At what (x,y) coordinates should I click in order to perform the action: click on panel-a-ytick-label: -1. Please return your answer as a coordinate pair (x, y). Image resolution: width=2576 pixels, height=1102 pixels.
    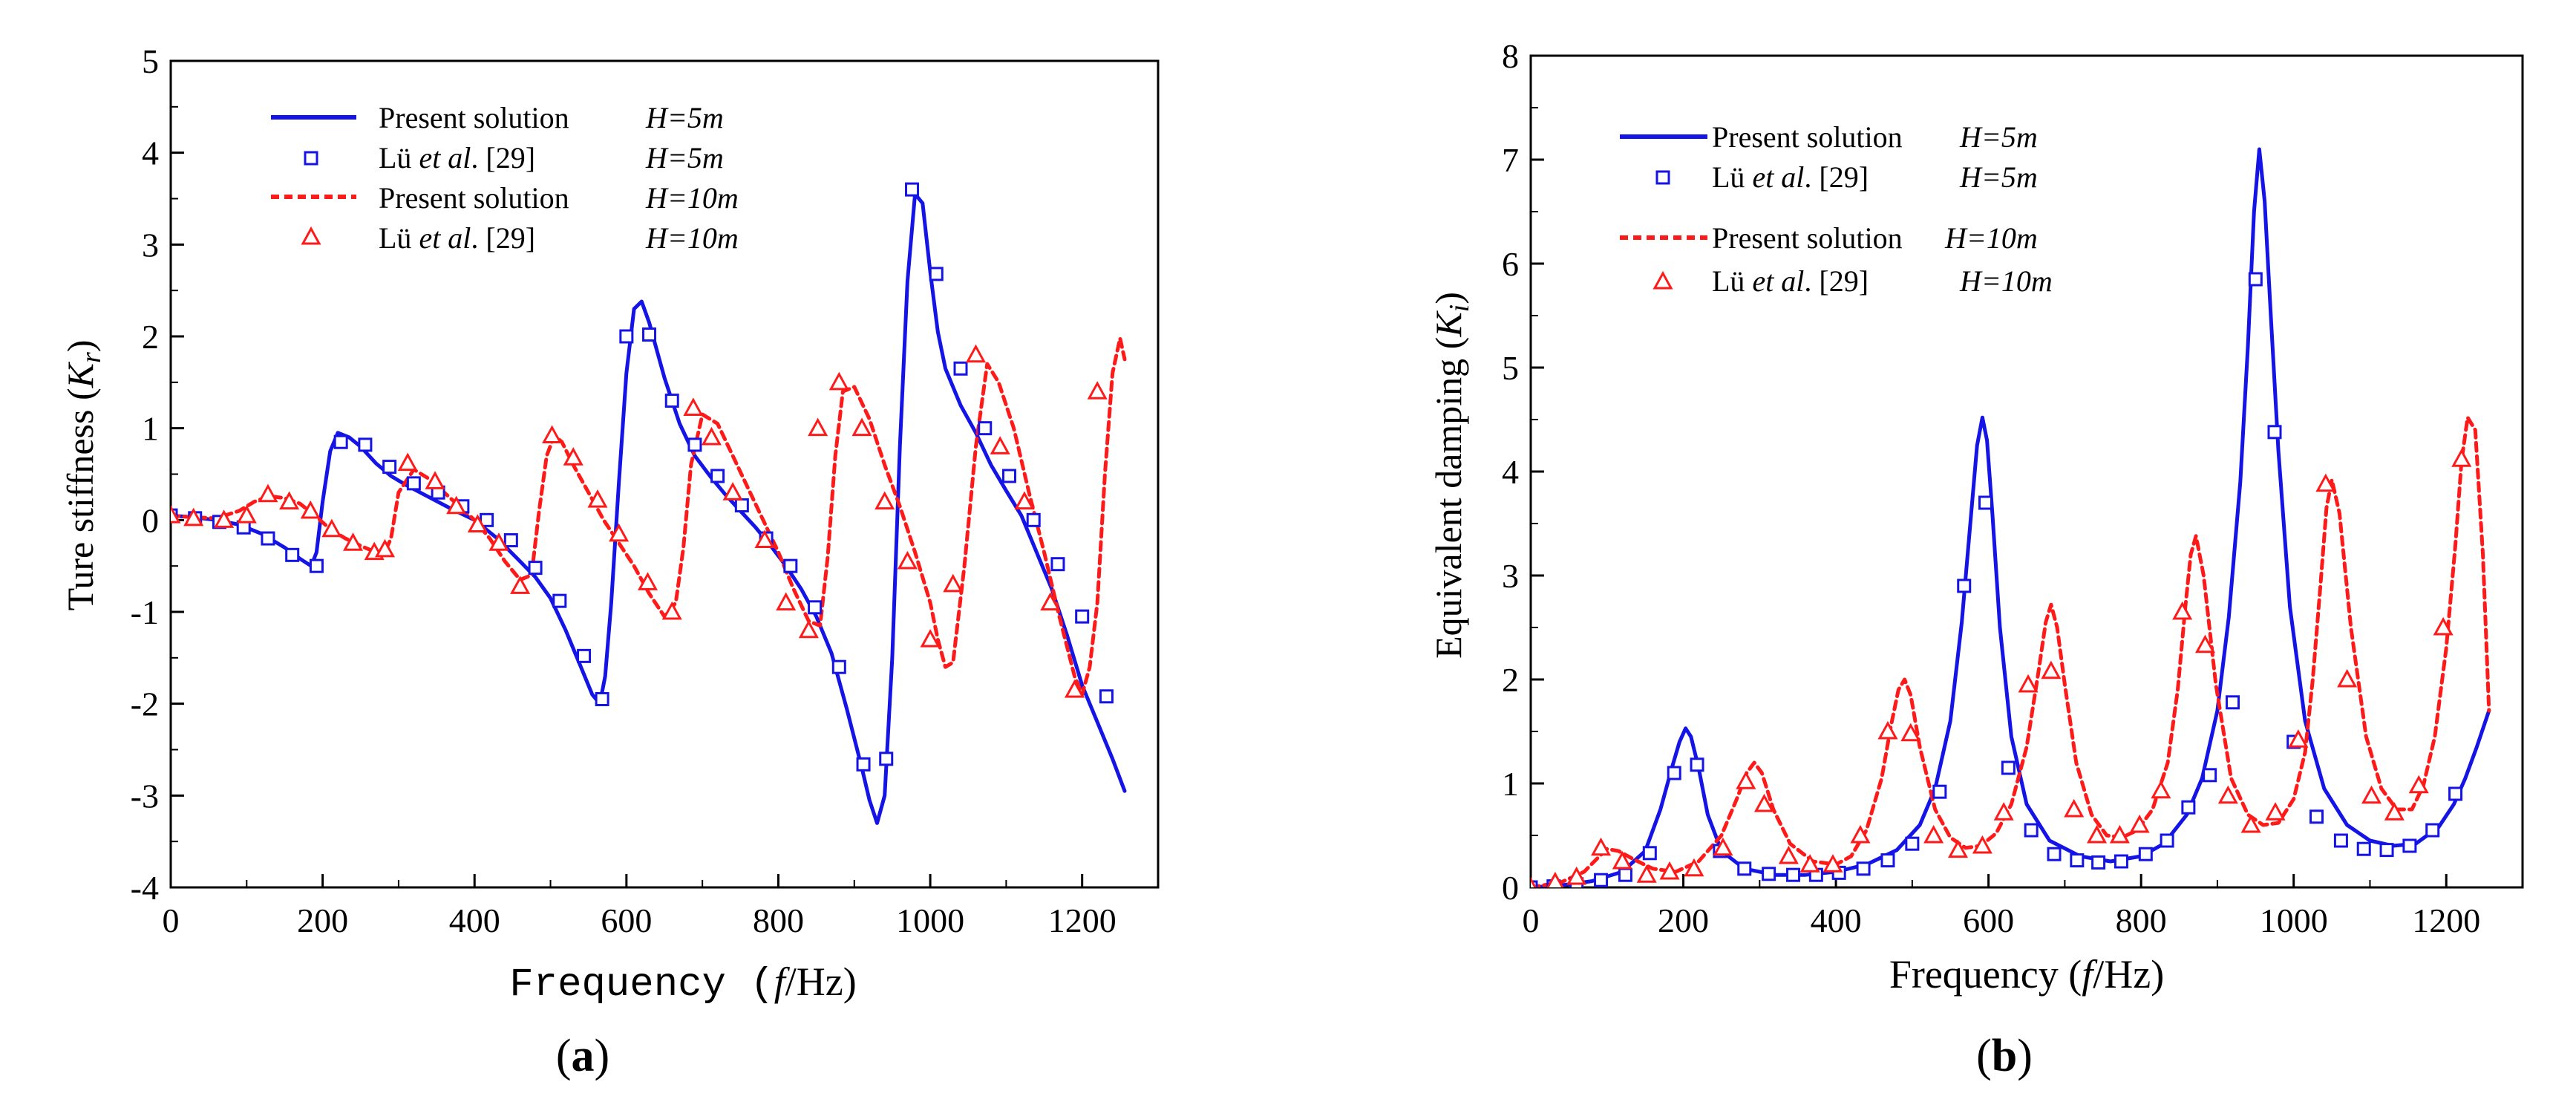
    Looking at the image, I should click on (145, 612).